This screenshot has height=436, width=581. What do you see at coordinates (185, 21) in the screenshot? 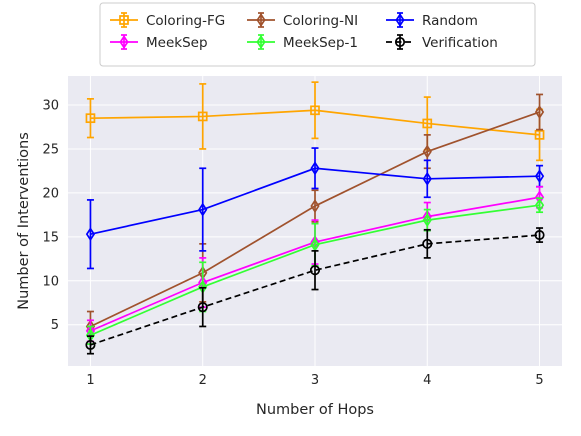
I see `legend-label: Coloring-FG` at bounding box center [185, 21].